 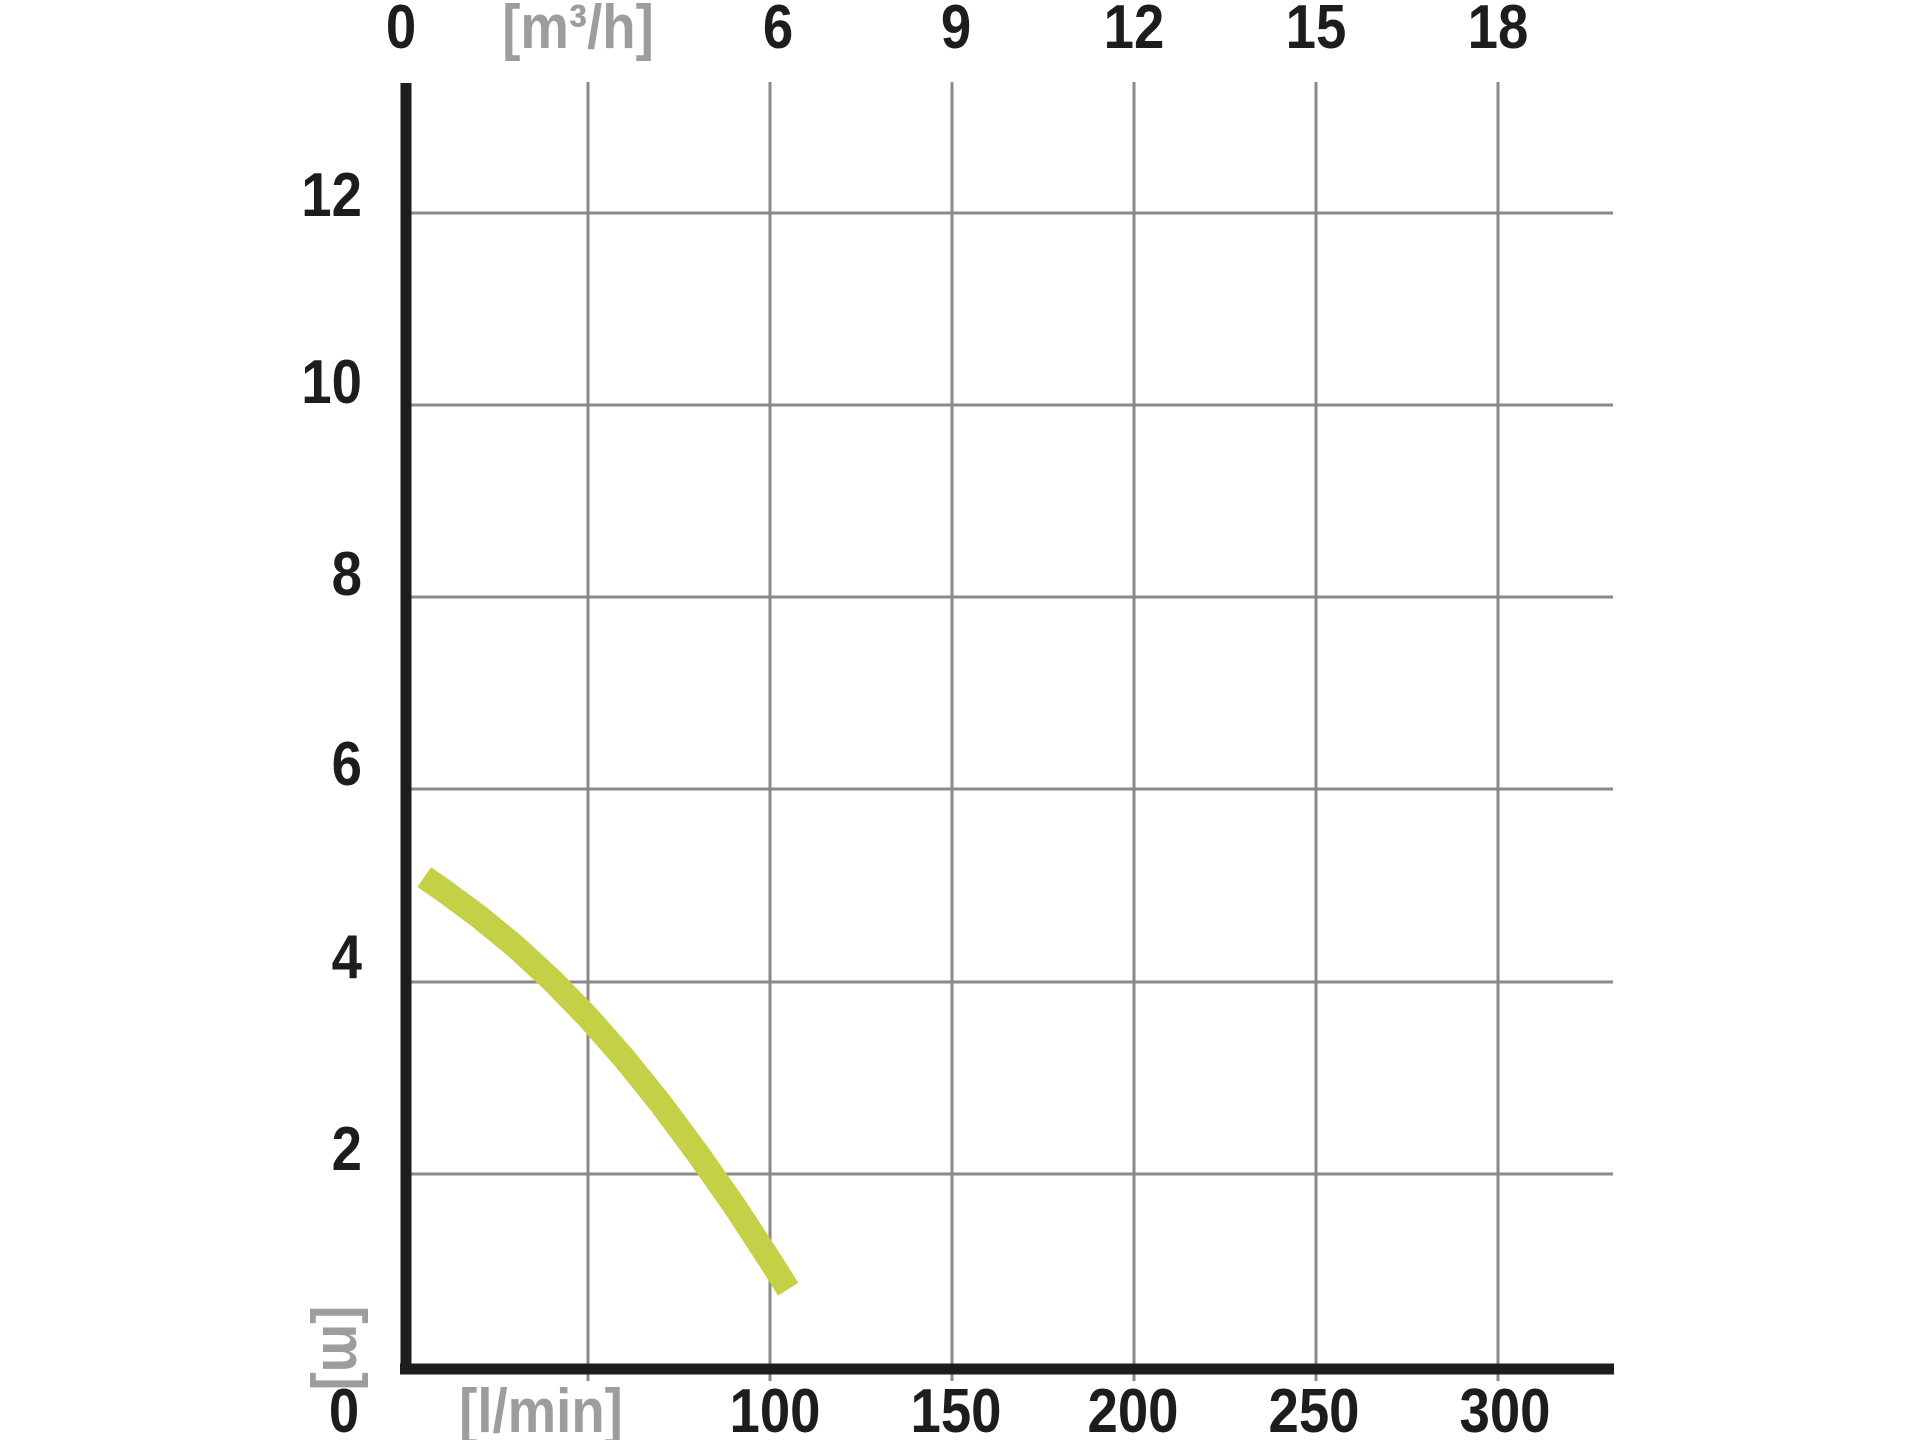 I want to click on bottom-axis-tick-label: 200, so click(x=1133, y=1408).